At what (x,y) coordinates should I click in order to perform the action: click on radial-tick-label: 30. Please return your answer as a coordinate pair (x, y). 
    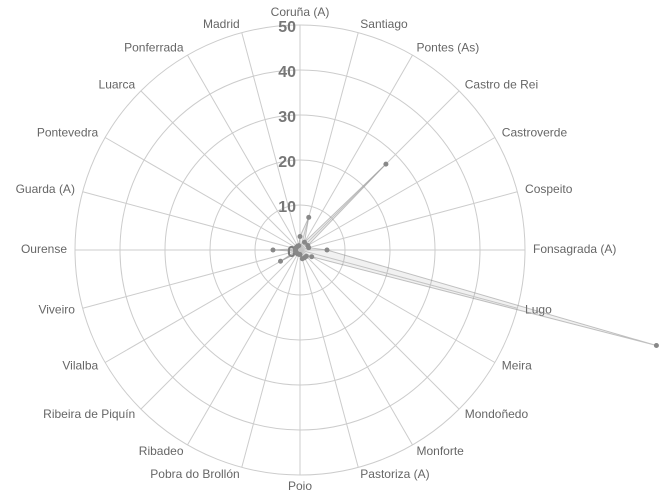
    Looking at the image, I should click on (287, 117).